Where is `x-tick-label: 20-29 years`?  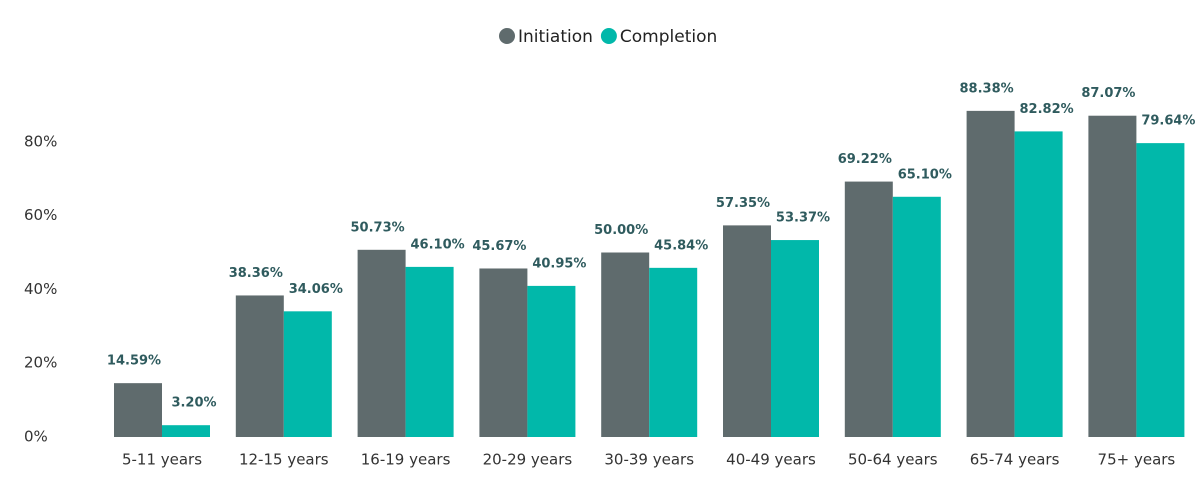
x-tick-label: 20-29 years is located at coordinates (528, 460).